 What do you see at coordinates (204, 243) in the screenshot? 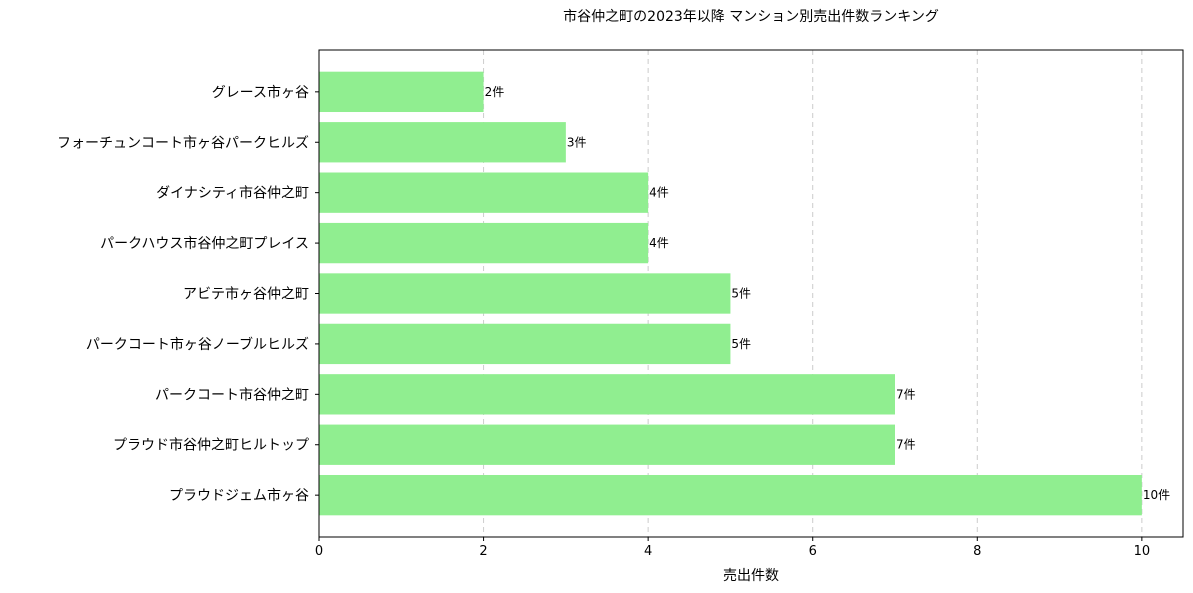
I see `y-tick-label: パークハウス市谷仲之町プレイス` at bounding box center [204, 243].